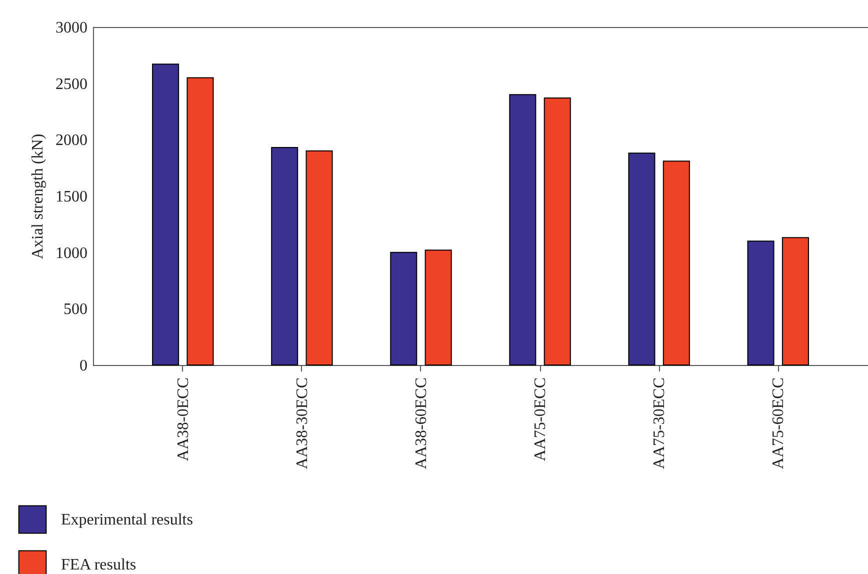 This screenshot has width=868, height=574. What do you see at coordinates (72, 253) in the screenshot?
I see `y-tick-label: 1000` at bounding box center [72, 253].